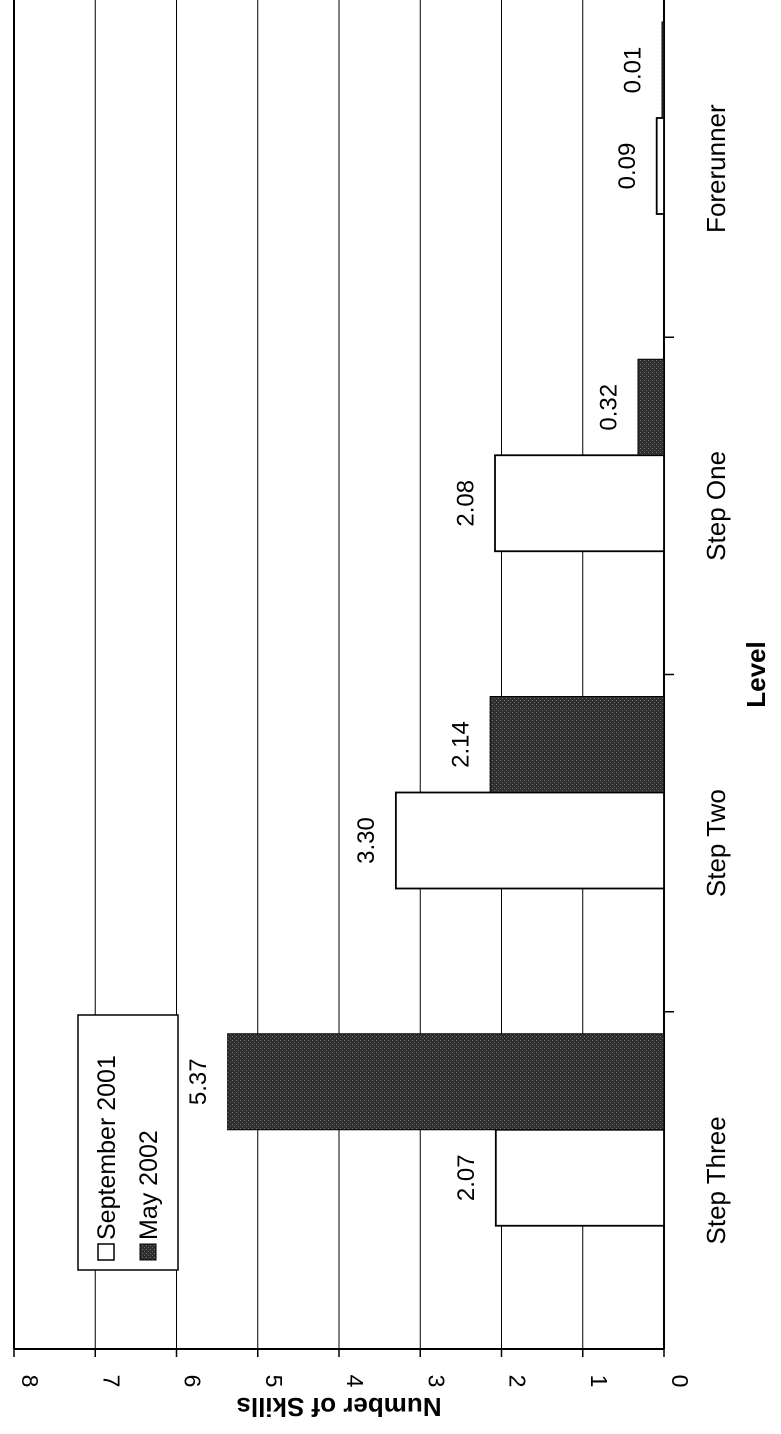  I want to click on legend-label-september-2001: September 2001, so click(107, 1147).